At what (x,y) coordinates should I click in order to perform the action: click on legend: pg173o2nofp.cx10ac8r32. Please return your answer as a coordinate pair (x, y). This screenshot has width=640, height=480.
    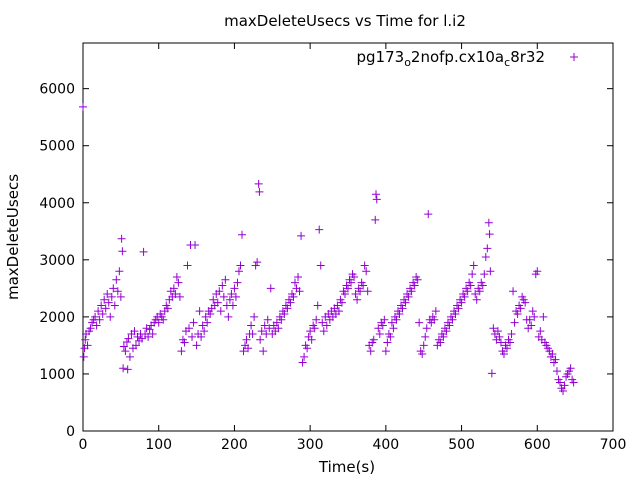
    Looking at the image, I should click on (467, 58).